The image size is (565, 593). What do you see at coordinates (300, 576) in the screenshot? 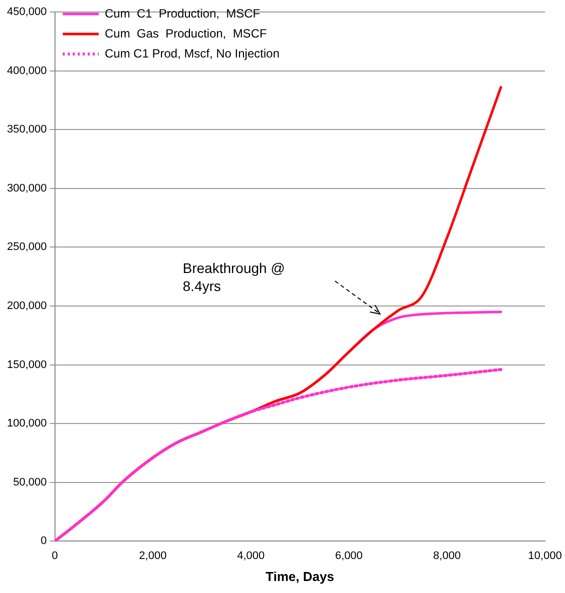
I see `x-axis-title: Time, Days` at bounding box center [300, 576].